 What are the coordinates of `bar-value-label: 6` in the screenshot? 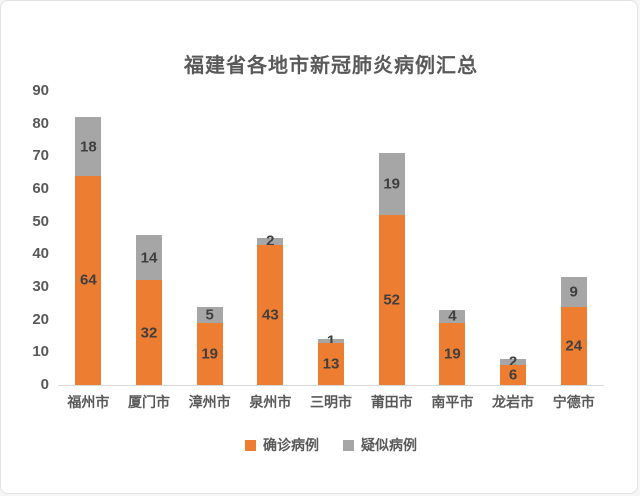 It's located at (513, 375).